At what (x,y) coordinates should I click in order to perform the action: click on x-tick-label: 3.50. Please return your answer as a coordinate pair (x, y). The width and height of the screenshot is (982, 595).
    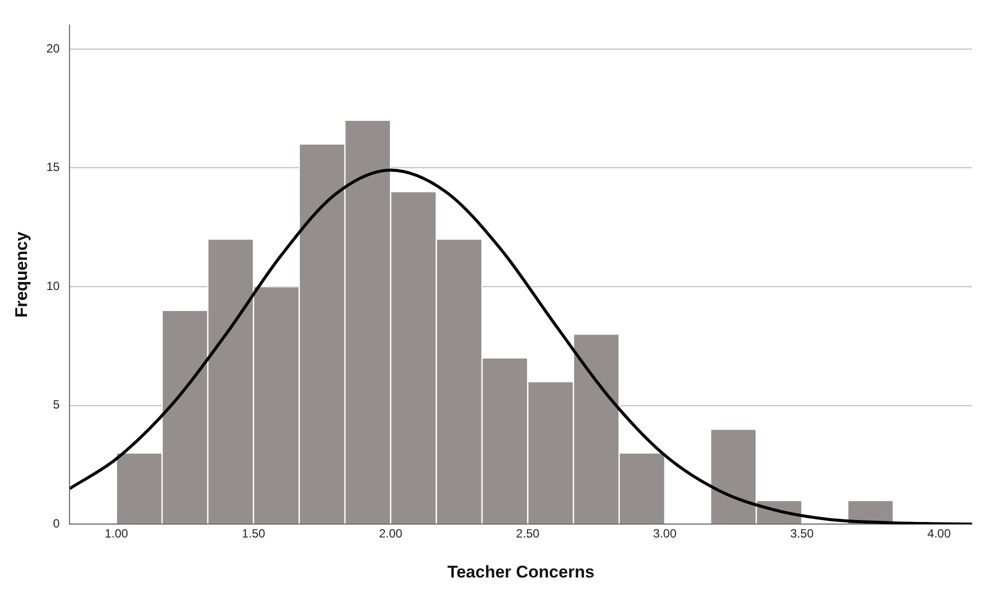
    Looking at the image, I should click on (802, 533).